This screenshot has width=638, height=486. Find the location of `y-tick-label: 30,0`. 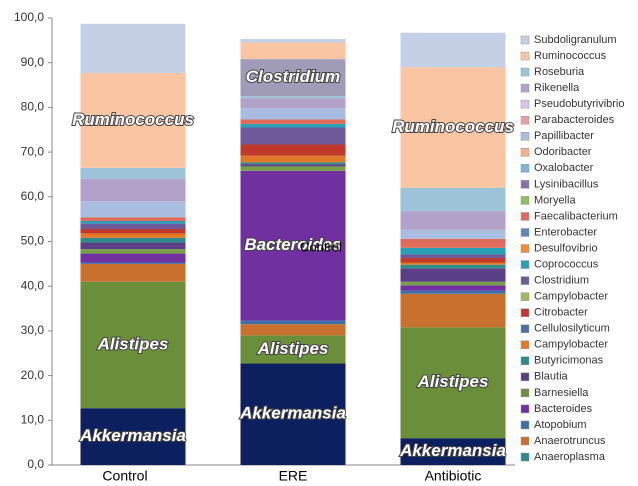

y-tick-label: 30,0 is located at coordinates (33, 330).